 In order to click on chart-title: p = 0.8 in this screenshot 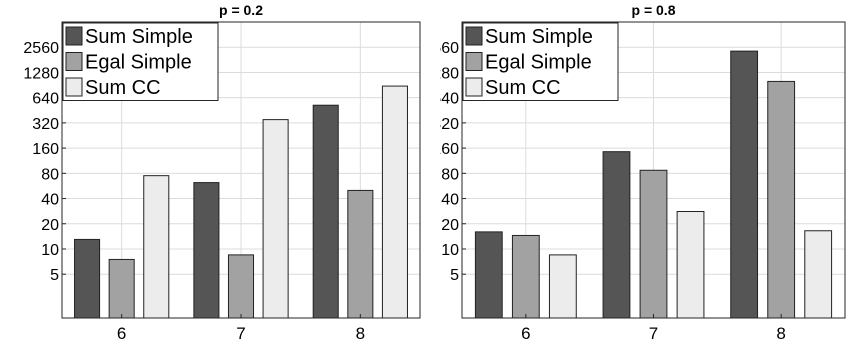, I will do `click(654, 10)`.